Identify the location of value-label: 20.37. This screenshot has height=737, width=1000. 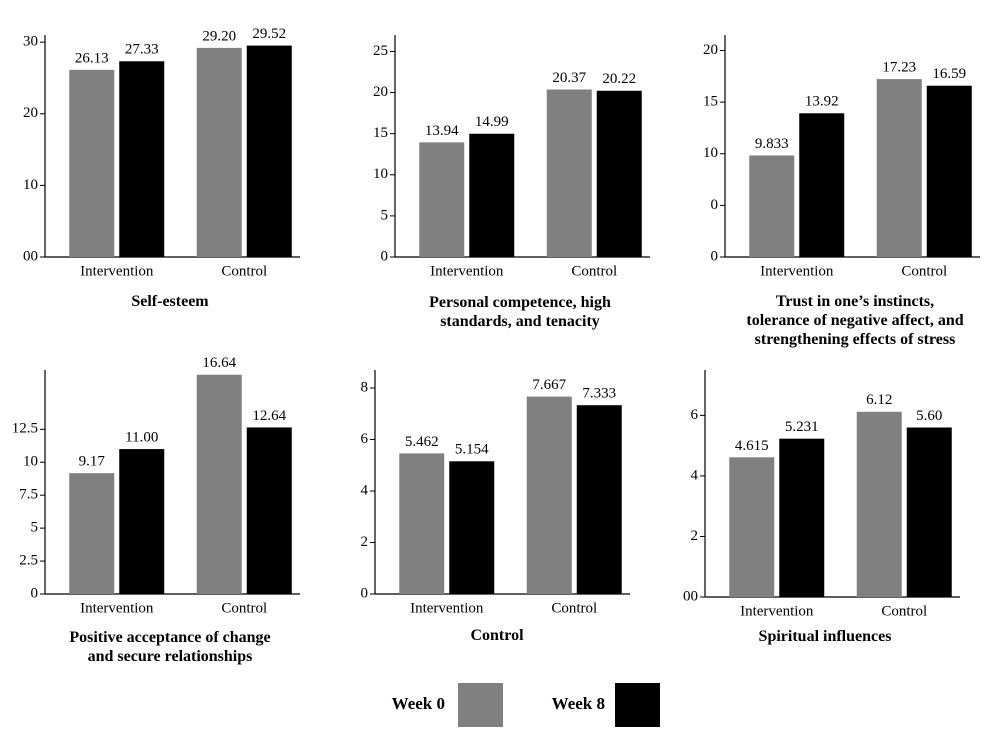
(569, 78).